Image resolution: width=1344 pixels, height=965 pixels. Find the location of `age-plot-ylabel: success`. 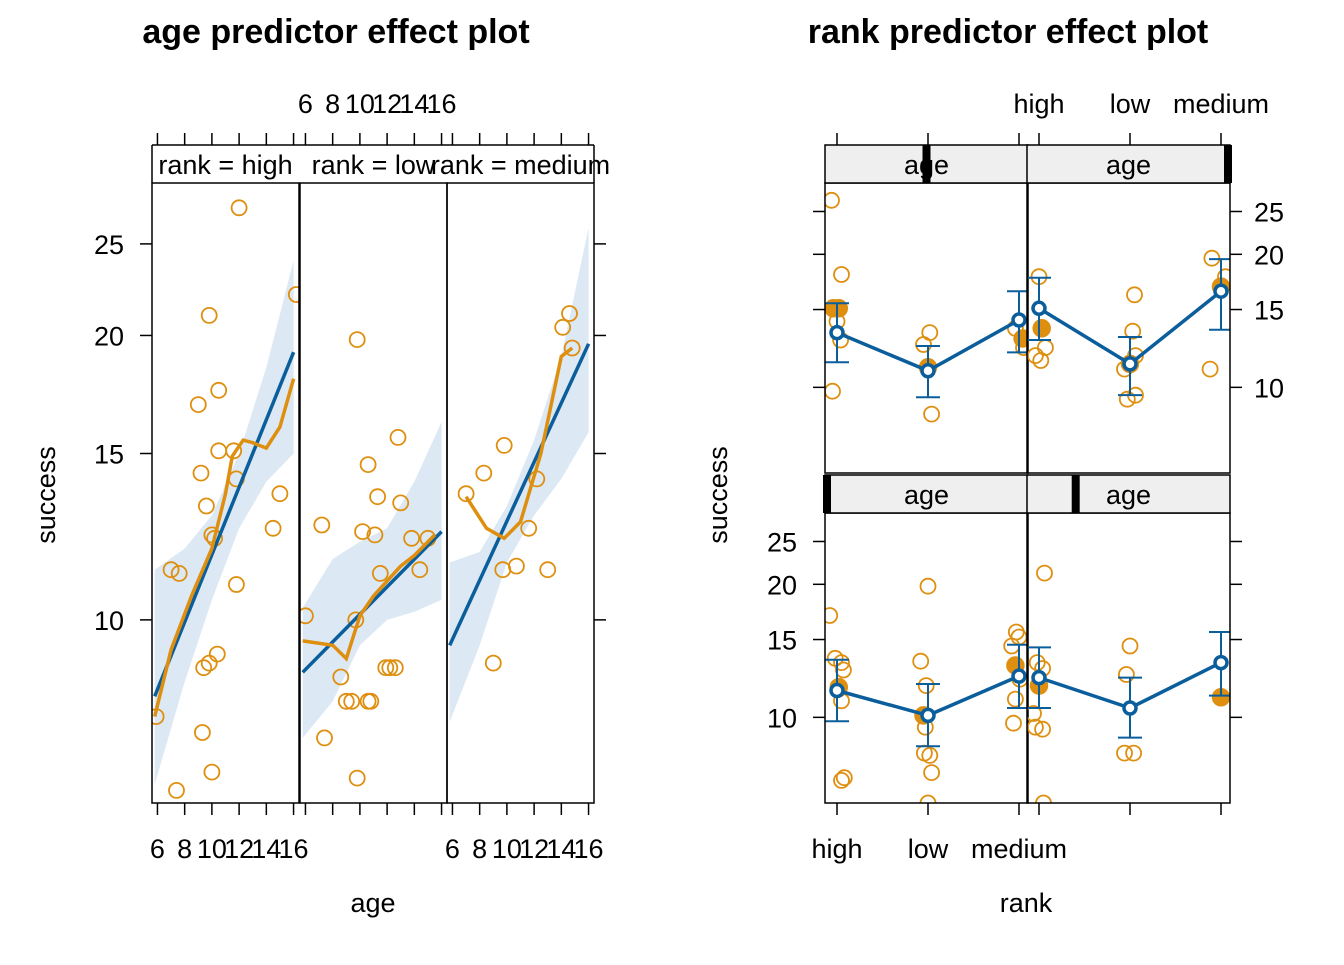

age-plot-ylabel: success is located at coordinates (46, 495).